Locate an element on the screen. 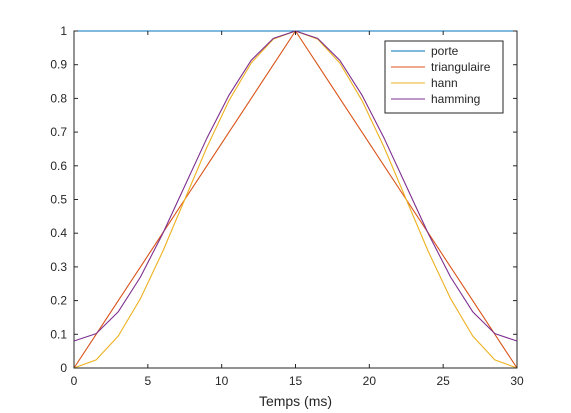 Image resolution: width=571 pixels, height=413 pixels. x-tick-label: 15 is located at coordinates (296, 381).